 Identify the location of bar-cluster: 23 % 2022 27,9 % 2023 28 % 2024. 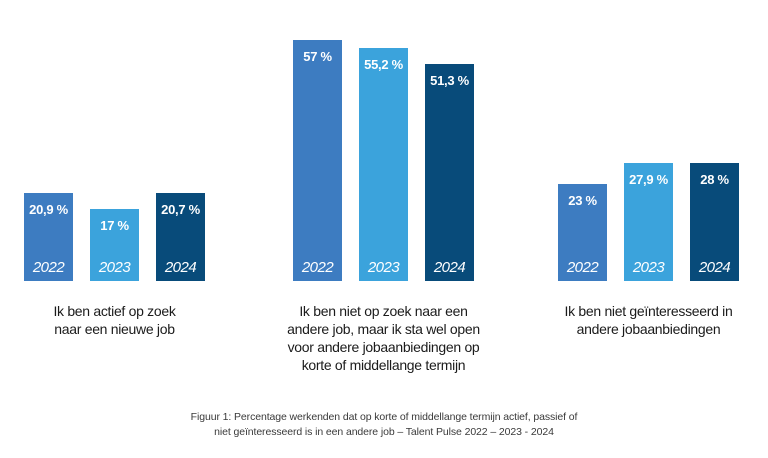
(648, 222).